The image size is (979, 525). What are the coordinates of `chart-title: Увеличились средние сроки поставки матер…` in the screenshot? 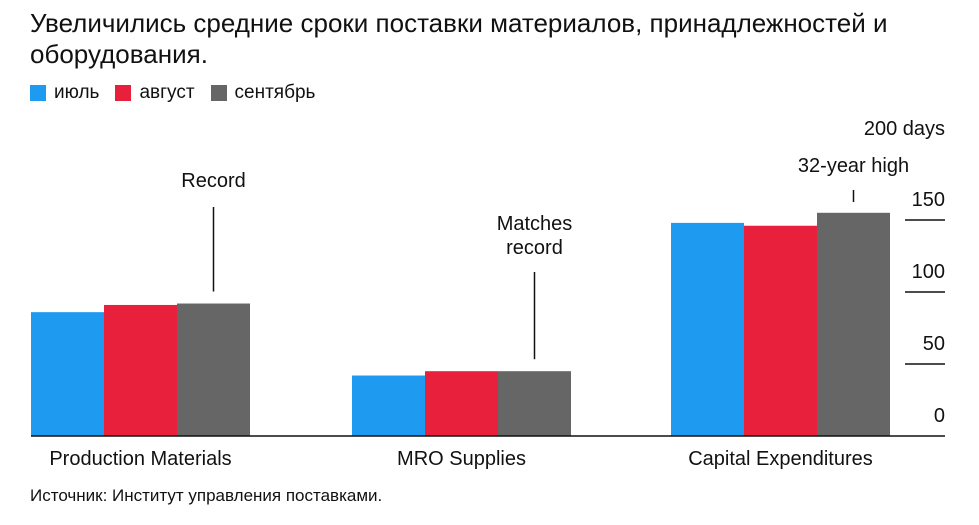 It's located at (459, 38).